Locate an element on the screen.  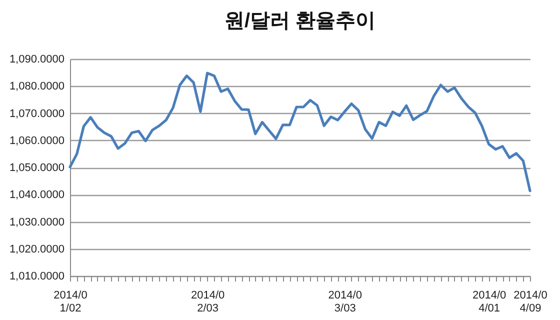
y-tick-label: 1,020.0000 is located at coordinates (36, 249).